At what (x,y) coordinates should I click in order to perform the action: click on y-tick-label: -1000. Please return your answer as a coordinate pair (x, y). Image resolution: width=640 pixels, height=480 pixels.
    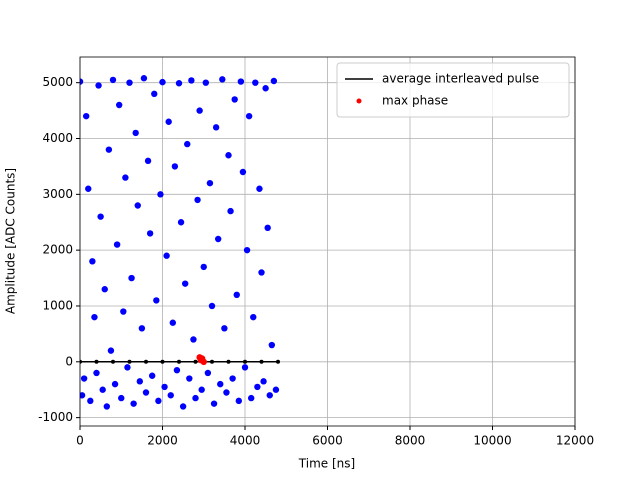
    Looking at the image, I should click on (55, 417).